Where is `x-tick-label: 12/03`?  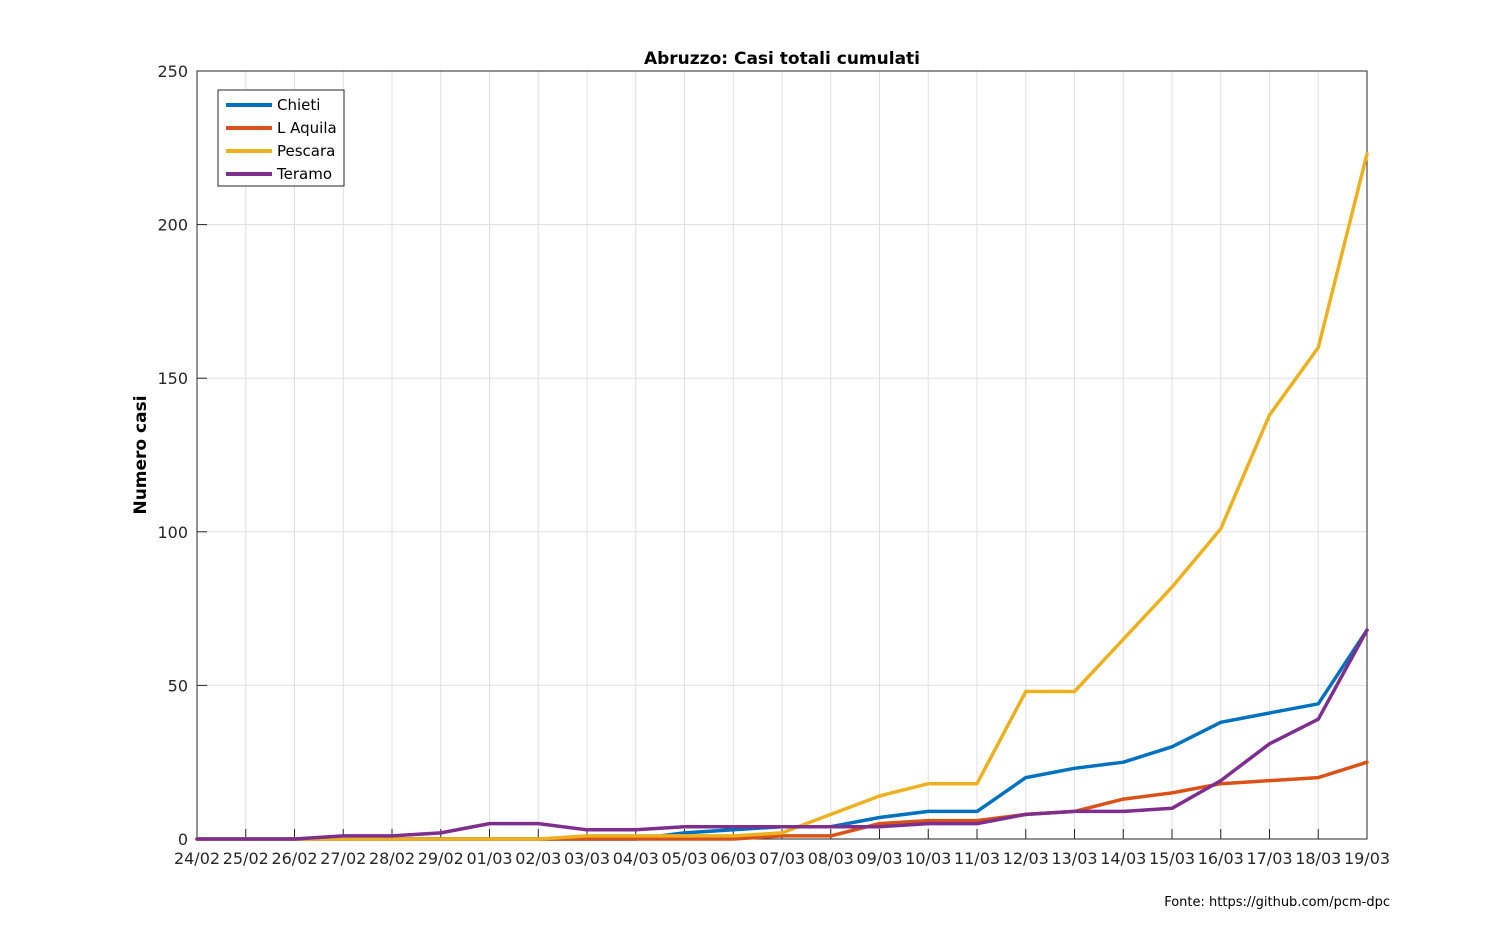 x-tick-label: 12/03 is located at coordinates (1026, 858).